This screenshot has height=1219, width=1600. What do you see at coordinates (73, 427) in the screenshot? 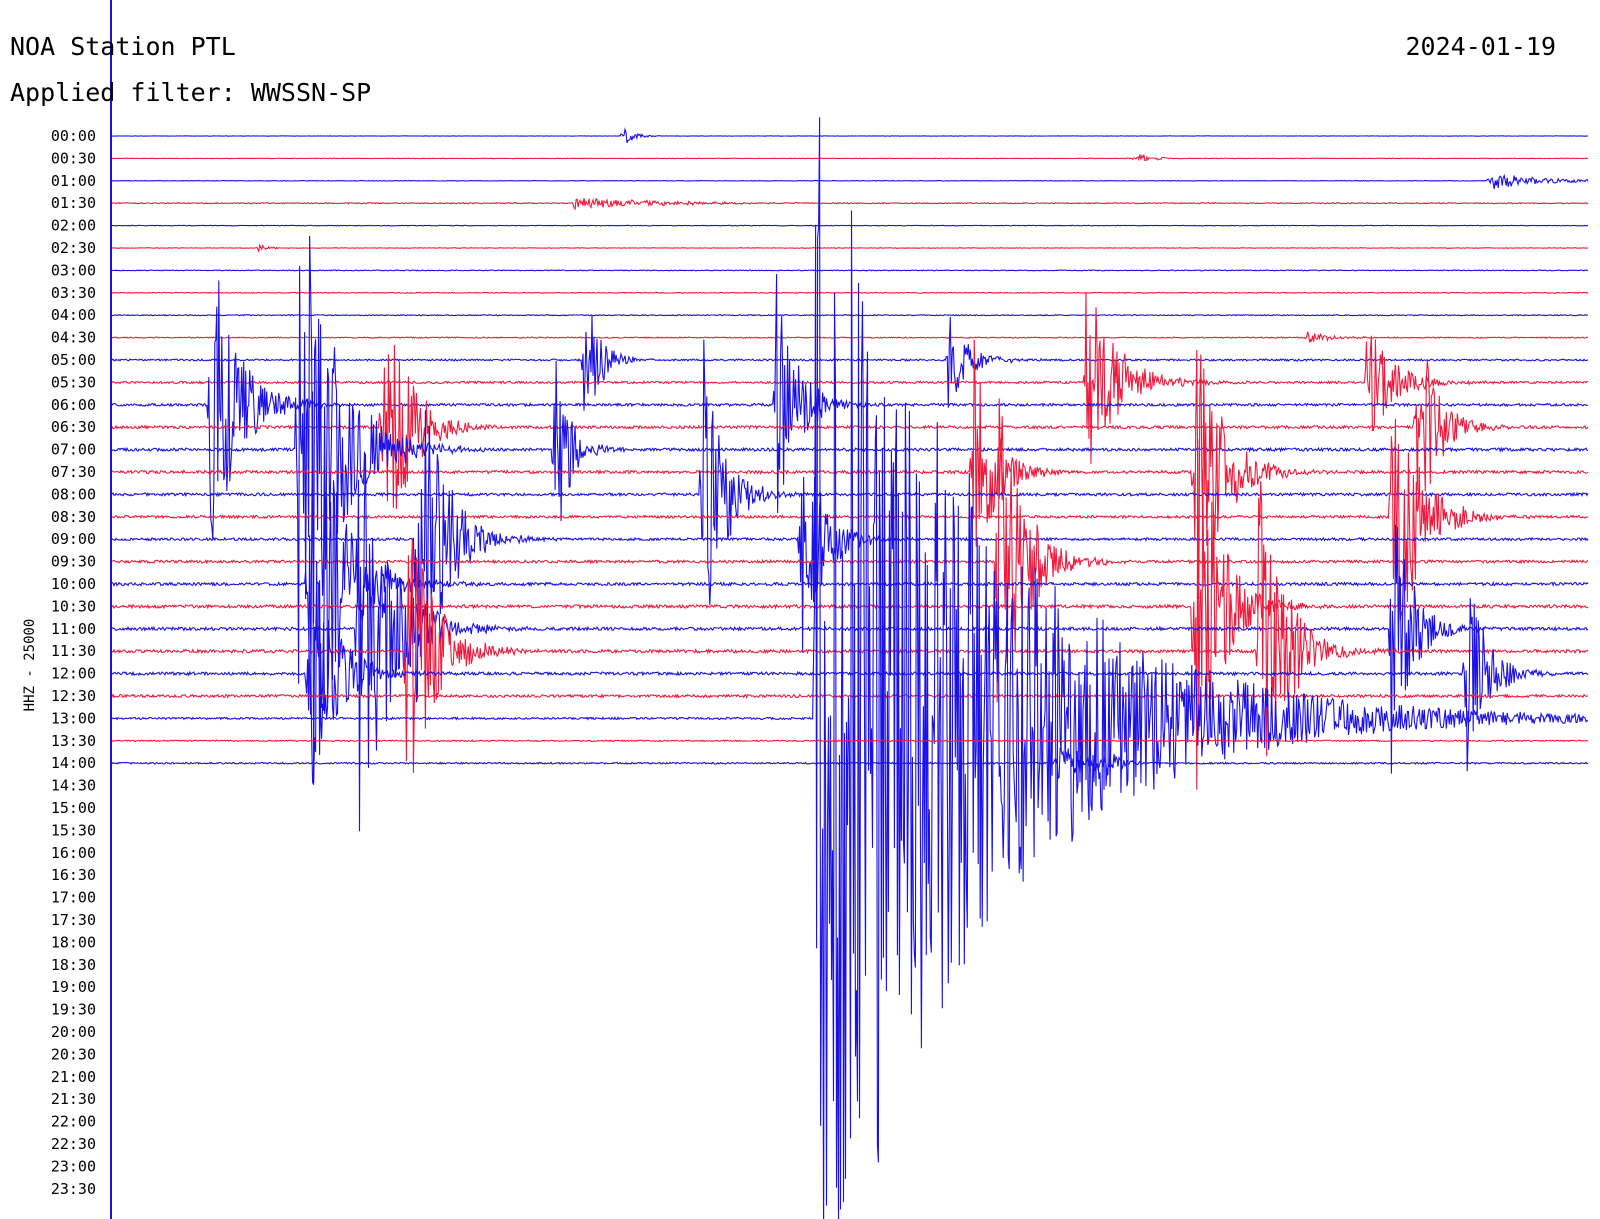
I see `time-label-0630: 06:30` at bounding box center [73, 427].